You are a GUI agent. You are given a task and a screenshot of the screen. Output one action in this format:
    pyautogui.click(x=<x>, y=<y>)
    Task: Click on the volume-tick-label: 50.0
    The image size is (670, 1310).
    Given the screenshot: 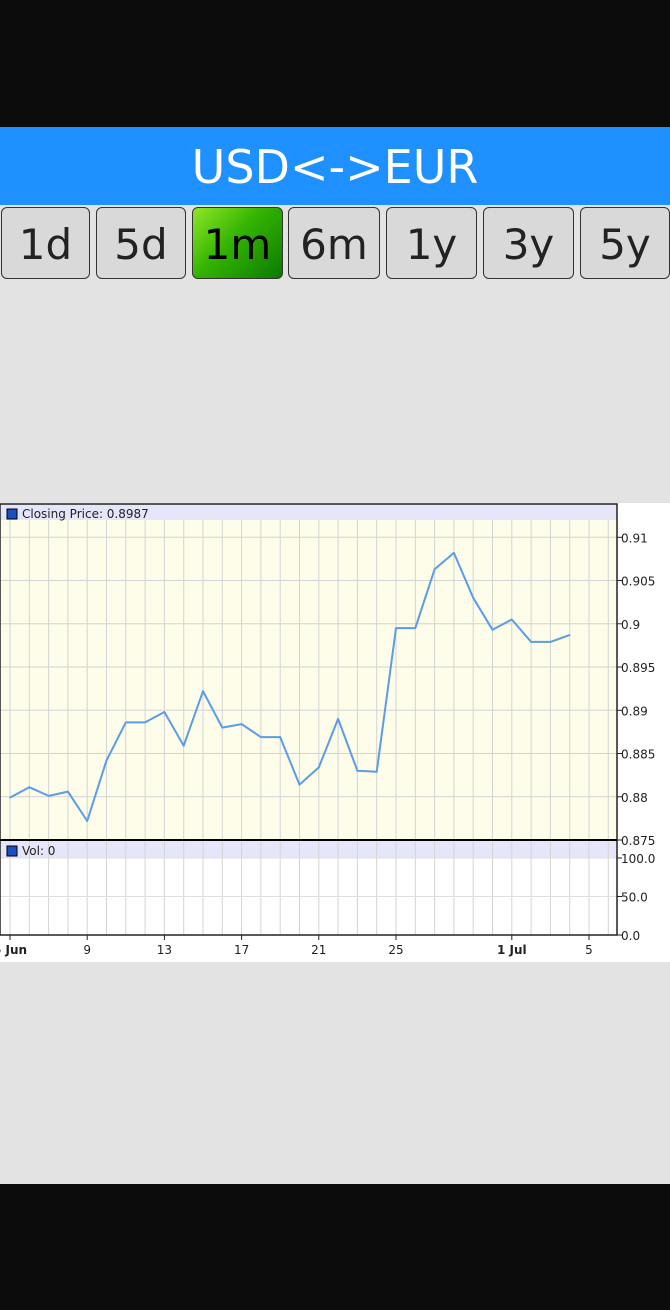 What is the action you would take?
    pyautogui.click(x=634, y=898)
    